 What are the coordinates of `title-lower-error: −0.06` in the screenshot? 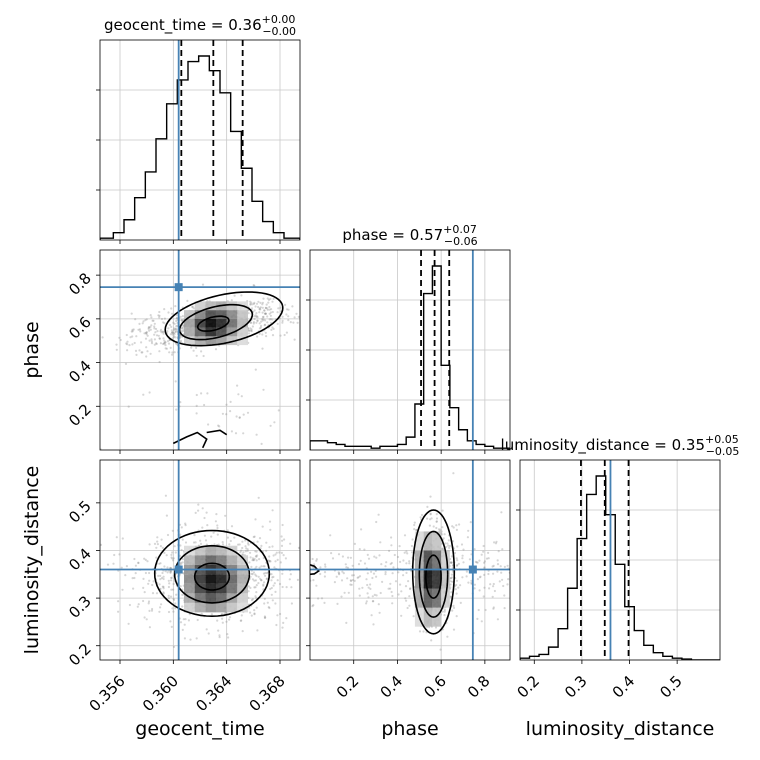 It's located at (461, 241).